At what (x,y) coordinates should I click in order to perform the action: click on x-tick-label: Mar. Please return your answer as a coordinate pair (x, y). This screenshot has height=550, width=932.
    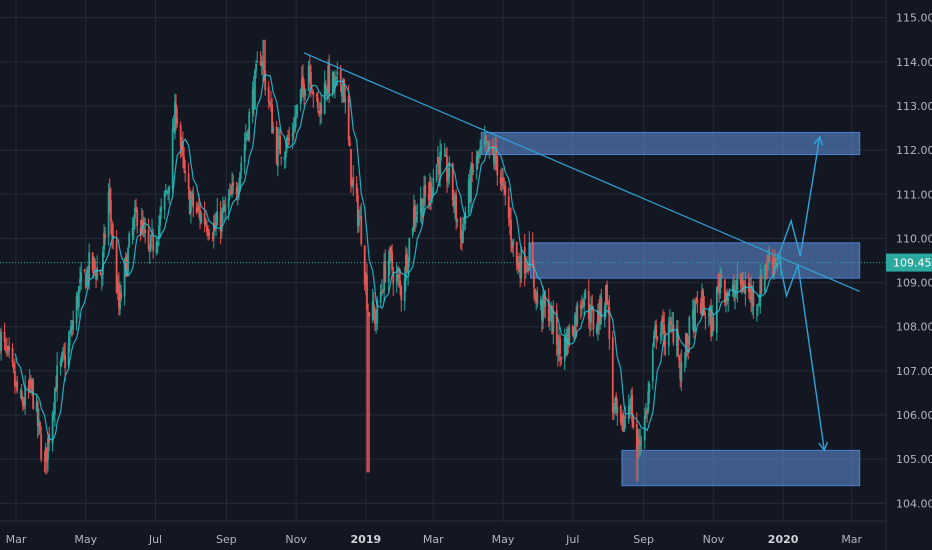
    Looking at the image, I should click on (851, 539).